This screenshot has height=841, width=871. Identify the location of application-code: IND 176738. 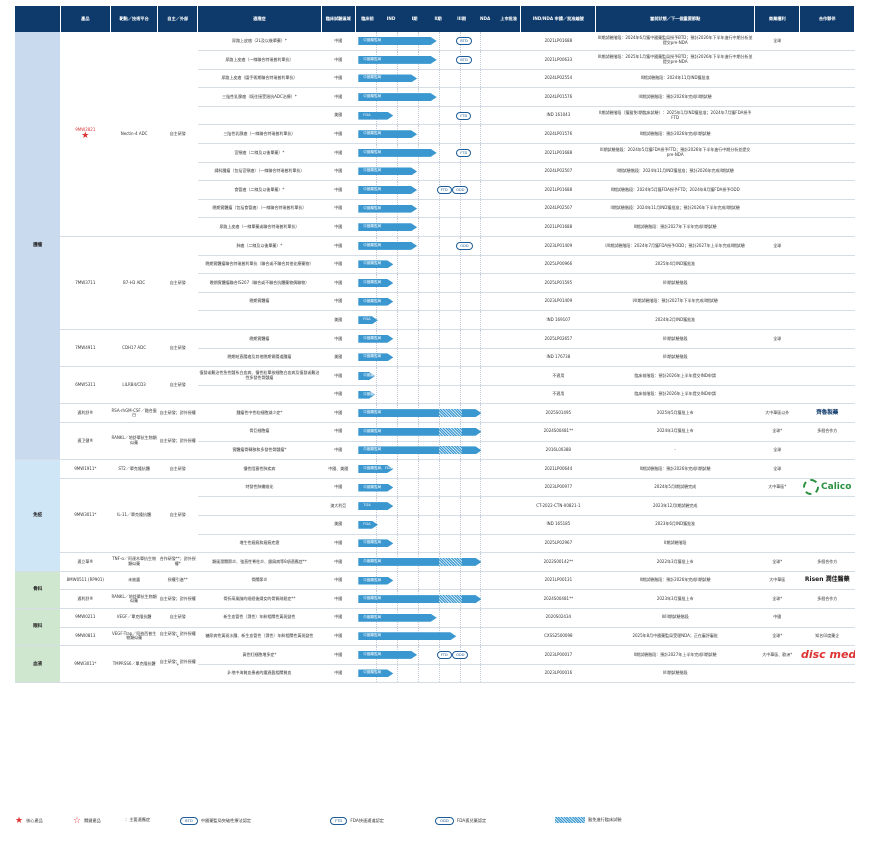
(558, 358).